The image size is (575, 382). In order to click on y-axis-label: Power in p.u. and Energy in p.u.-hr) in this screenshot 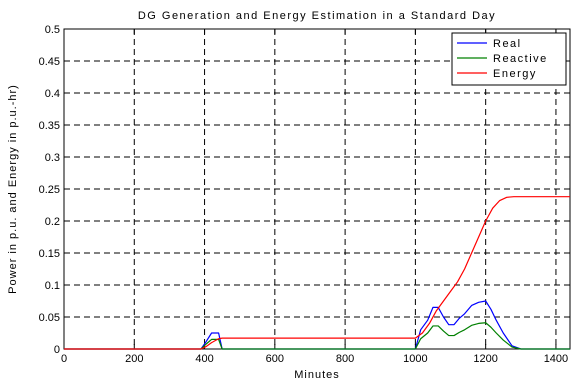, I will do `click(13, 189)`.